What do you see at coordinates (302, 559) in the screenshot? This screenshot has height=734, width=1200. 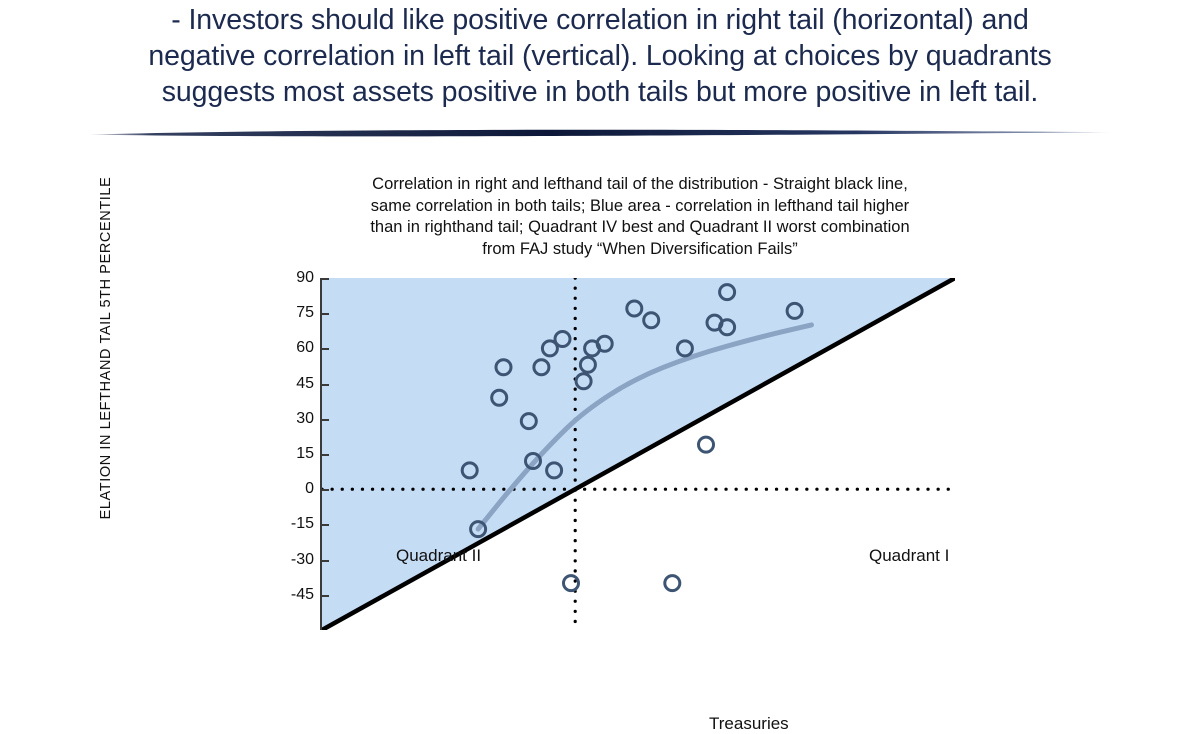 I see `y-axis-tick--30: -30` at bounding box center [302, 559].